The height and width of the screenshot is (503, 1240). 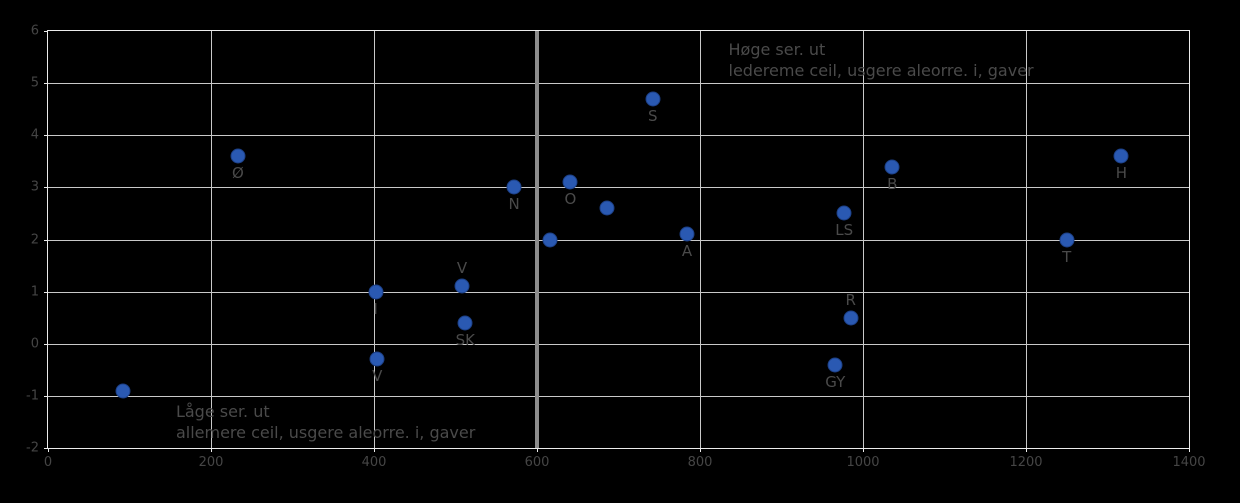 I want to click on point-label: A, so click(x=687, y=251).